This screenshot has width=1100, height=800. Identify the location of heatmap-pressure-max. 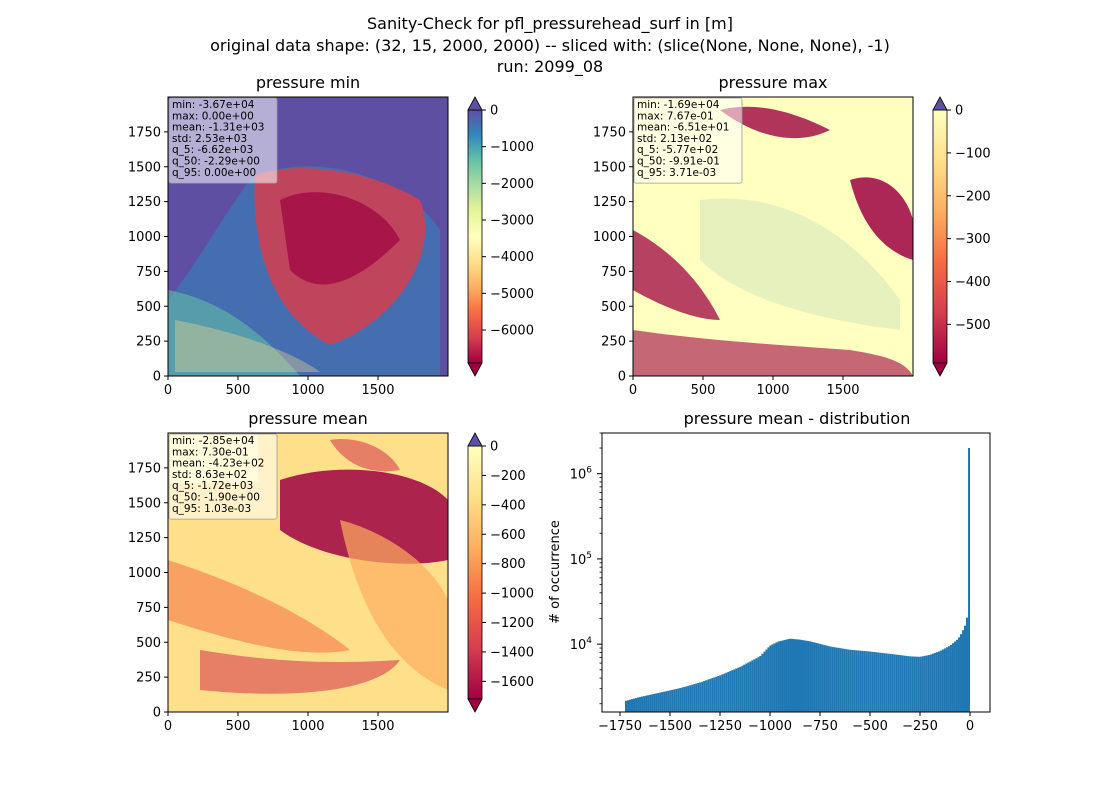
(773, 236).